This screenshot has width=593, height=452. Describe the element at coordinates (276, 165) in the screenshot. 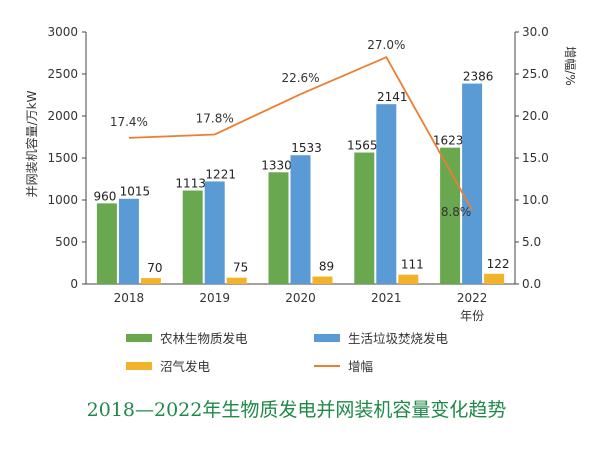

I see `bar-label-s0-2020: 1330` at that location.